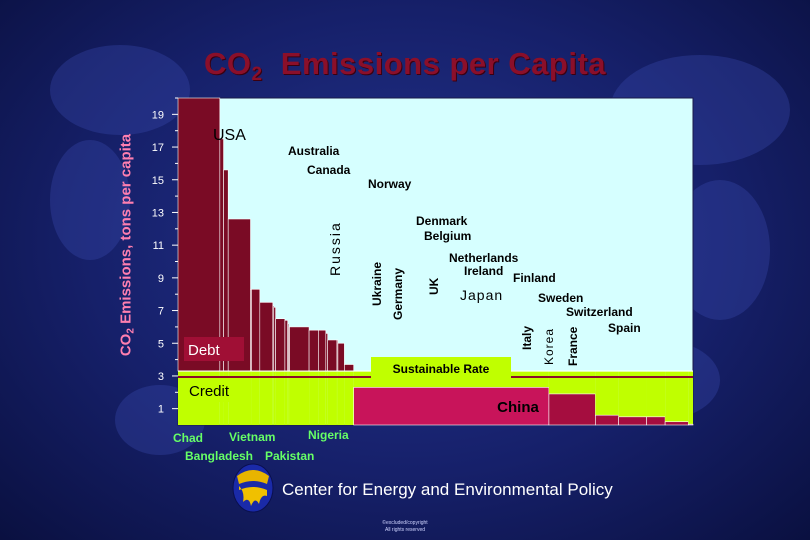 This screenshot has height=540, width=810. Describe the element at coordinates (607, 420) in the screenshot. I see `bar-nigeria` at that location.